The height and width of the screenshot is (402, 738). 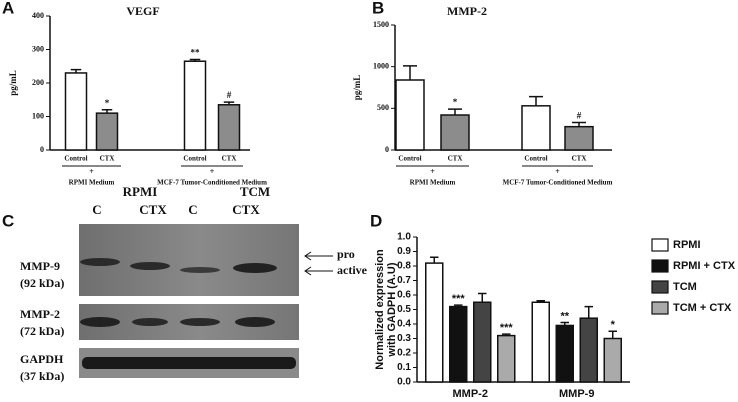 I want to click on row-label: (72 kDa), so click(x=42, y=331).